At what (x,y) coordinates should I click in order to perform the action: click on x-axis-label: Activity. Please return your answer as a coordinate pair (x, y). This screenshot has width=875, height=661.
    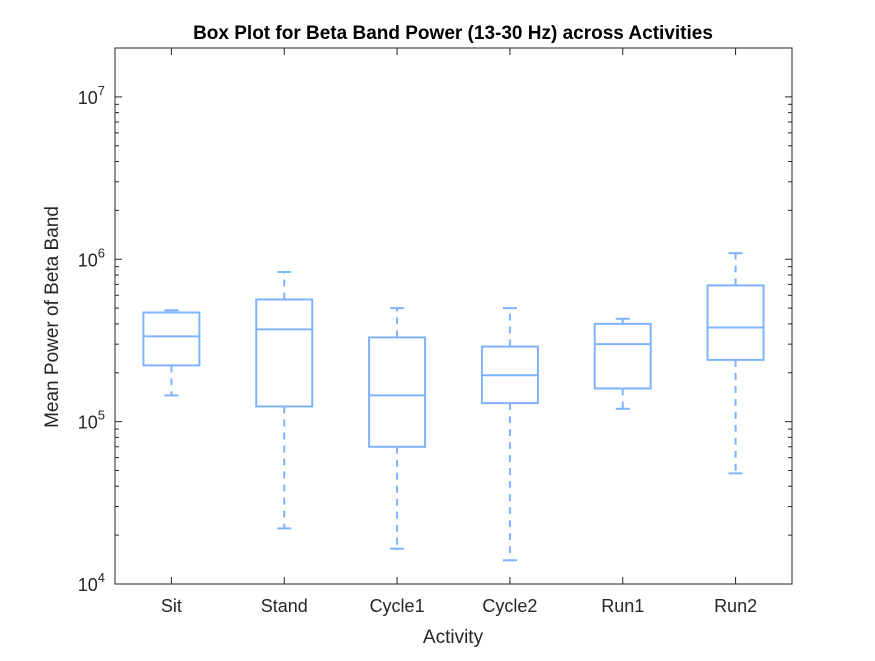
    Looking at the image, I should click on (453, 637).